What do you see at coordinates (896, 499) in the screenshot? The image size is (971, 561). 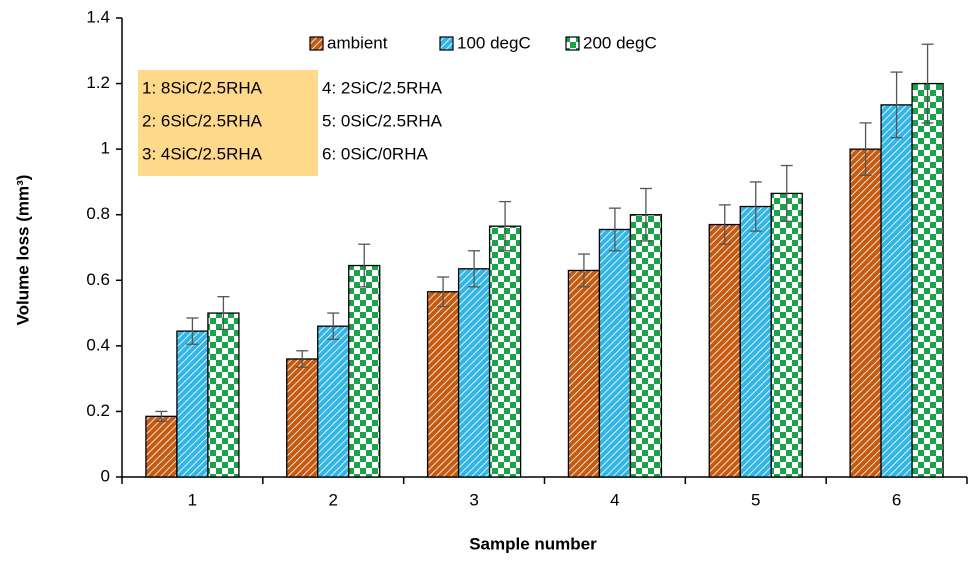 I see `x-tick-label: 6` at bounding box center [896, 499].